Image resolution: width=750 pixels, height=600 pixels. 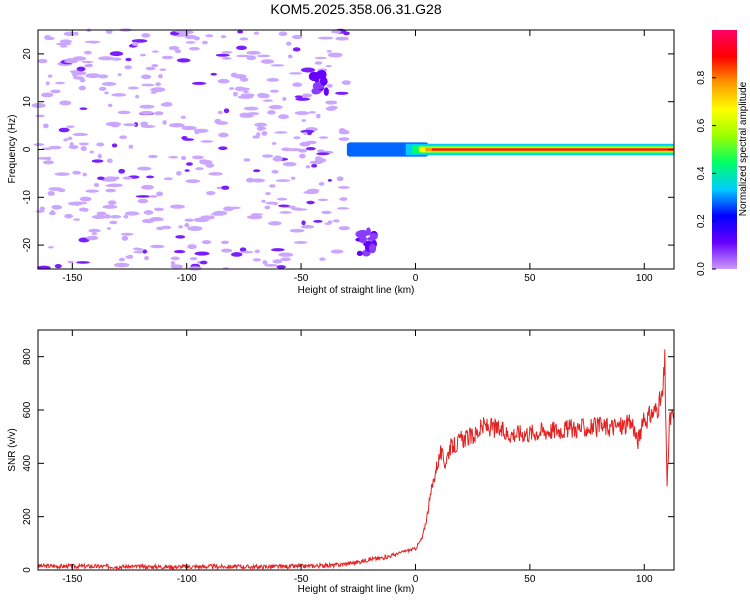 What do you see at coordinates (724, 149) in the screenshot?
I see `colorbar-gradient` at bounding box center [724, 149].